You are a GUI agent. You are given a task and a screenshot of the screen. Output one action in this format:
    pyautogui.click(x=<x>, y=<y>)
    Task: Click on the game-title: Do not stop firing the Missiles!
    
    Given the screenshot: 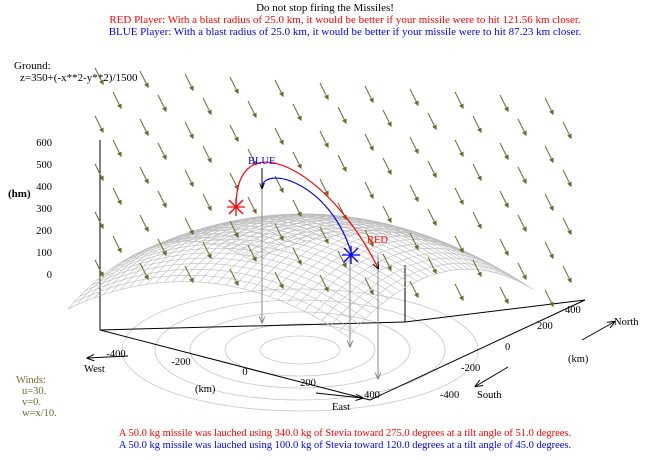 What is the action you would take?
    pyautogui.click(x=325, y=8)
    